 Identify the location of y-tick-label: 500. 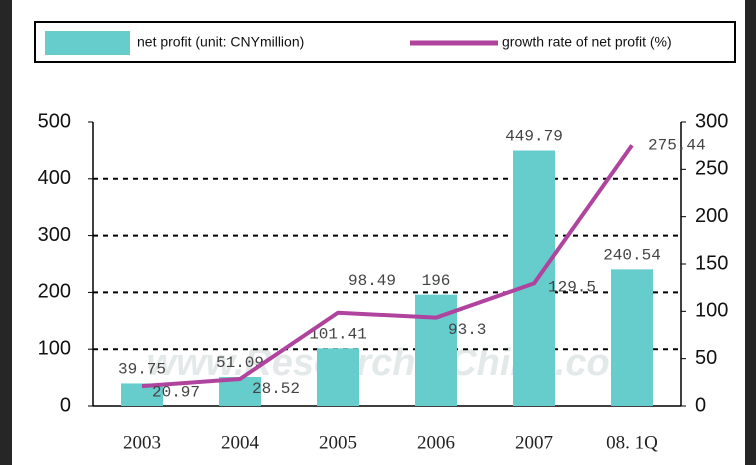
(54, 121).